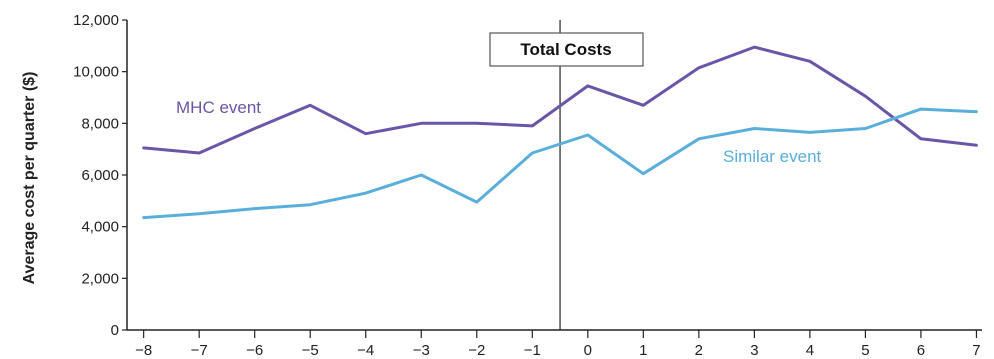  I want to click on chart-title: Total Costs, so click(565, 49).